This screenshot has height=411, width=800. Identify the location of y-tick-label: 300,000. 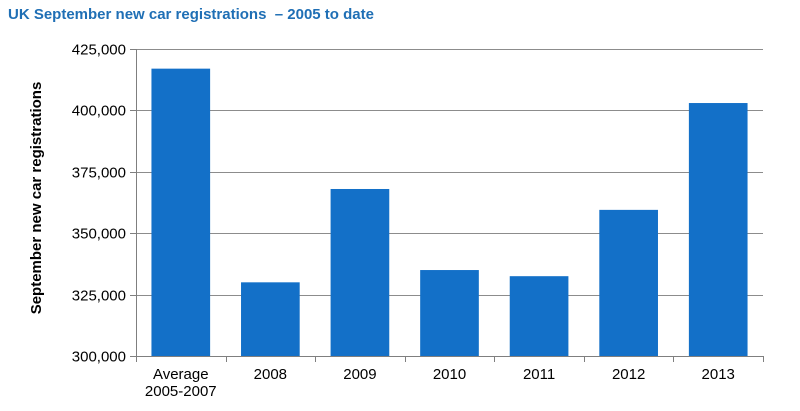
(99, 357).